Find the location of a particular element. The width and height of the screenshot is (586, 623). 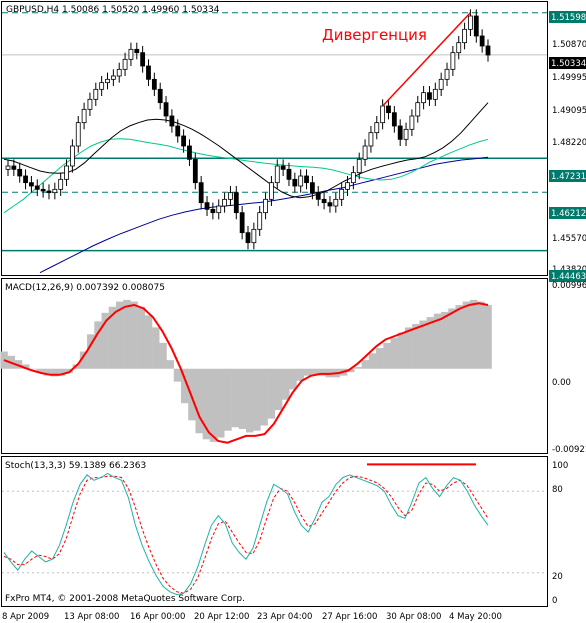

price-tick: 1.49095 is located at coordinates (569, 111).